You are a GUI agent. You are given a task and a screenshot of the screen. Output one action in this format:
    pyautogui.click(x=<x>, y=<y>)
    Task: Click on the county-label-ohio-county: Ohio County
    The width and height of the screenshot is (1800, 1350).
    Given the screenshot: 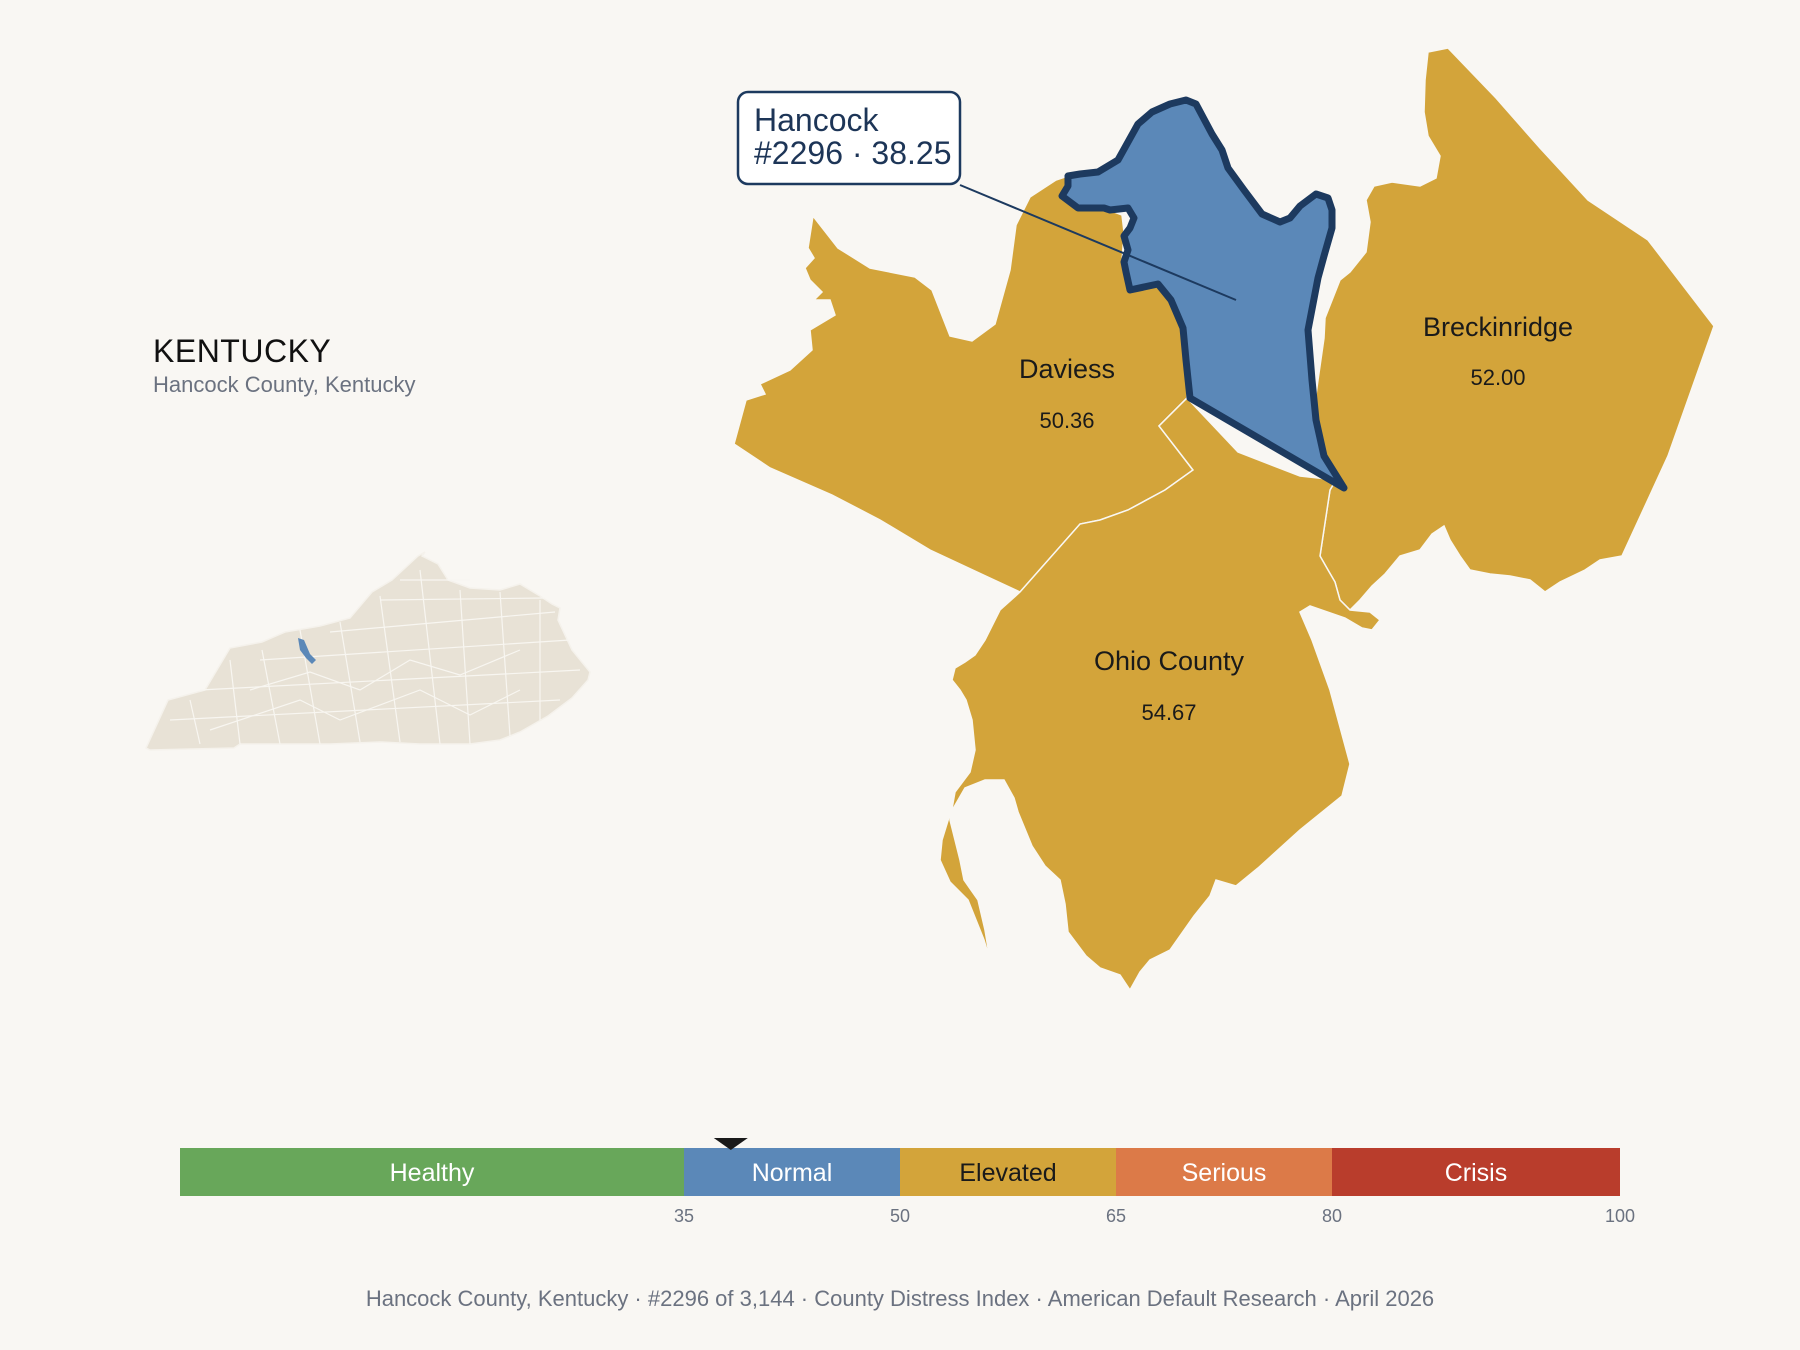 What is the action you would take?
    pyautogui.click(x=1169, y=661)
    